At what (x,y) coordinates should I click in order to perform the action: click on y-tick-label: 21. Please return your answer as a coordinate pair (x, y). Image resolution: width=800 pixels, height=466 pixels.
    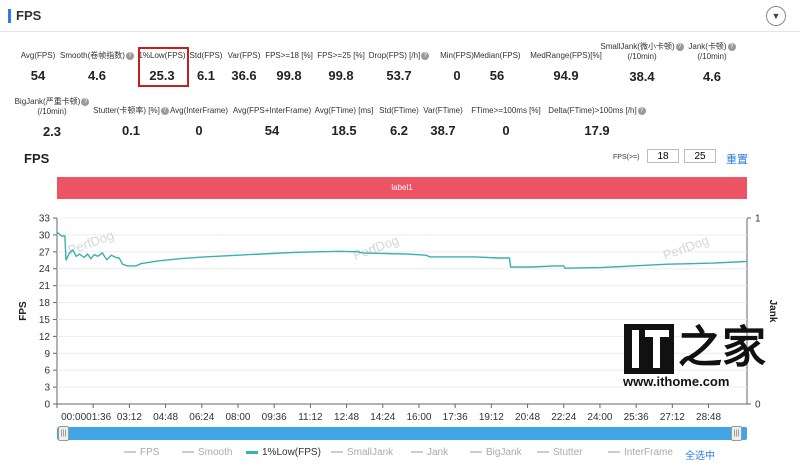
    Looking at the image, I should click on (45, 286).